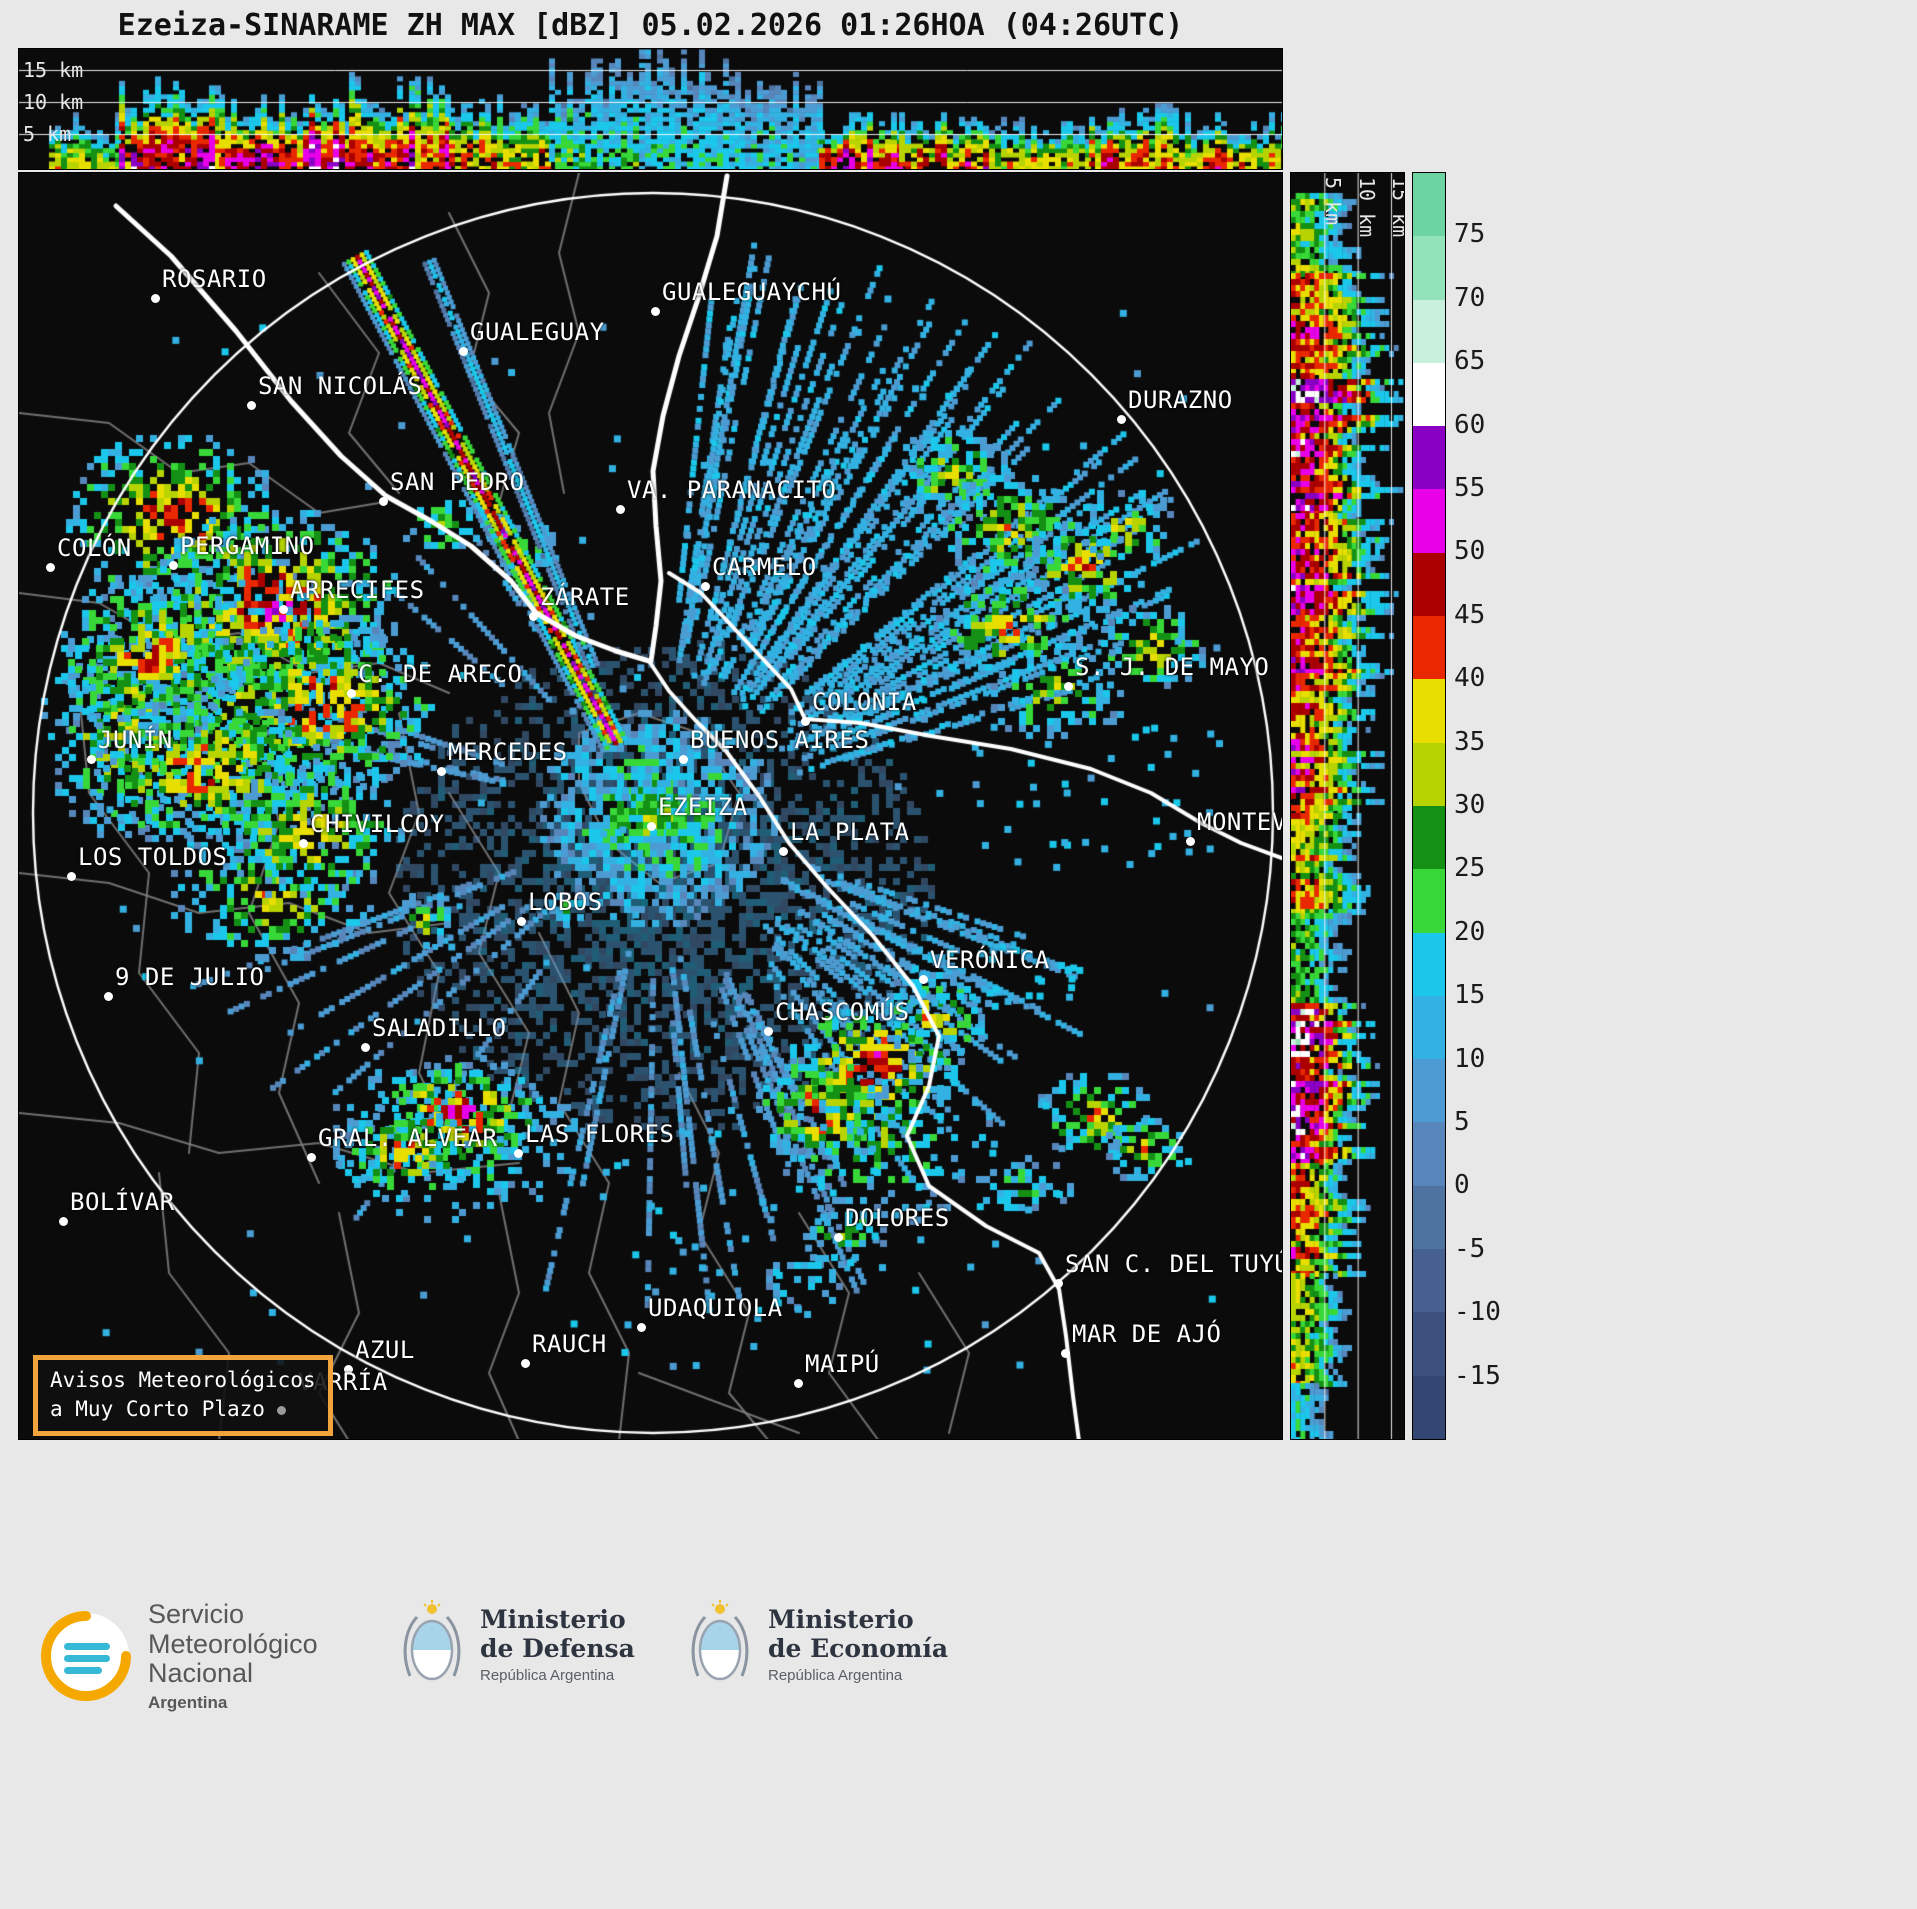 This screenshot has height=1909, width=1917. I want to click on city-label: GUALEGUAYCHÚ, so click(752, 292).